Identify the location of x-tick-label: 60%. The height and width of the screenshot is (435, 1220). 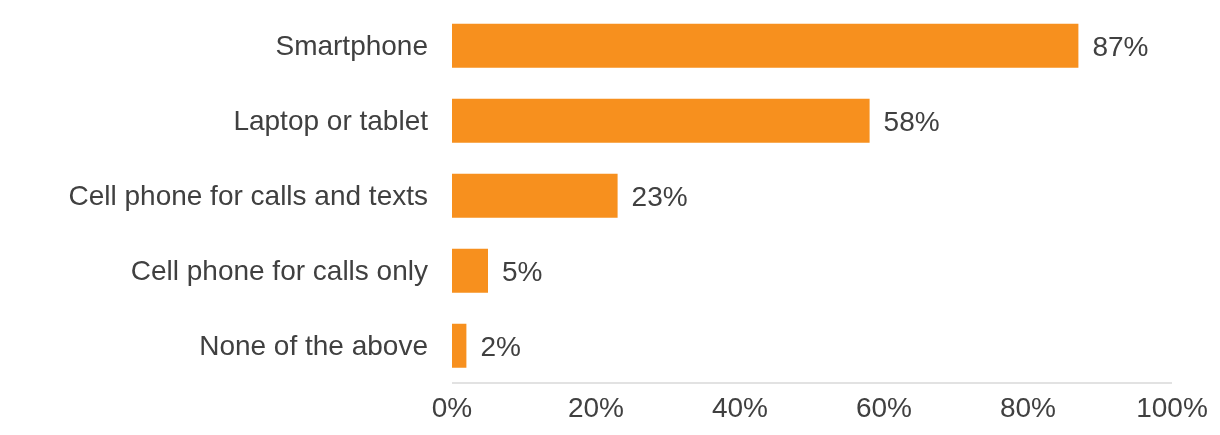
(884, 407).